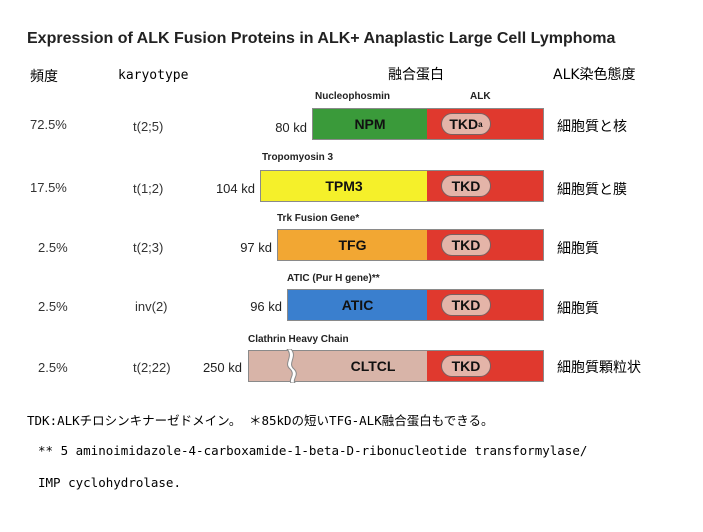 The width and height of the screenshot is (703, 532). I want to click on fusion-bar-tfg: TFG TKD, so click(410, 245).